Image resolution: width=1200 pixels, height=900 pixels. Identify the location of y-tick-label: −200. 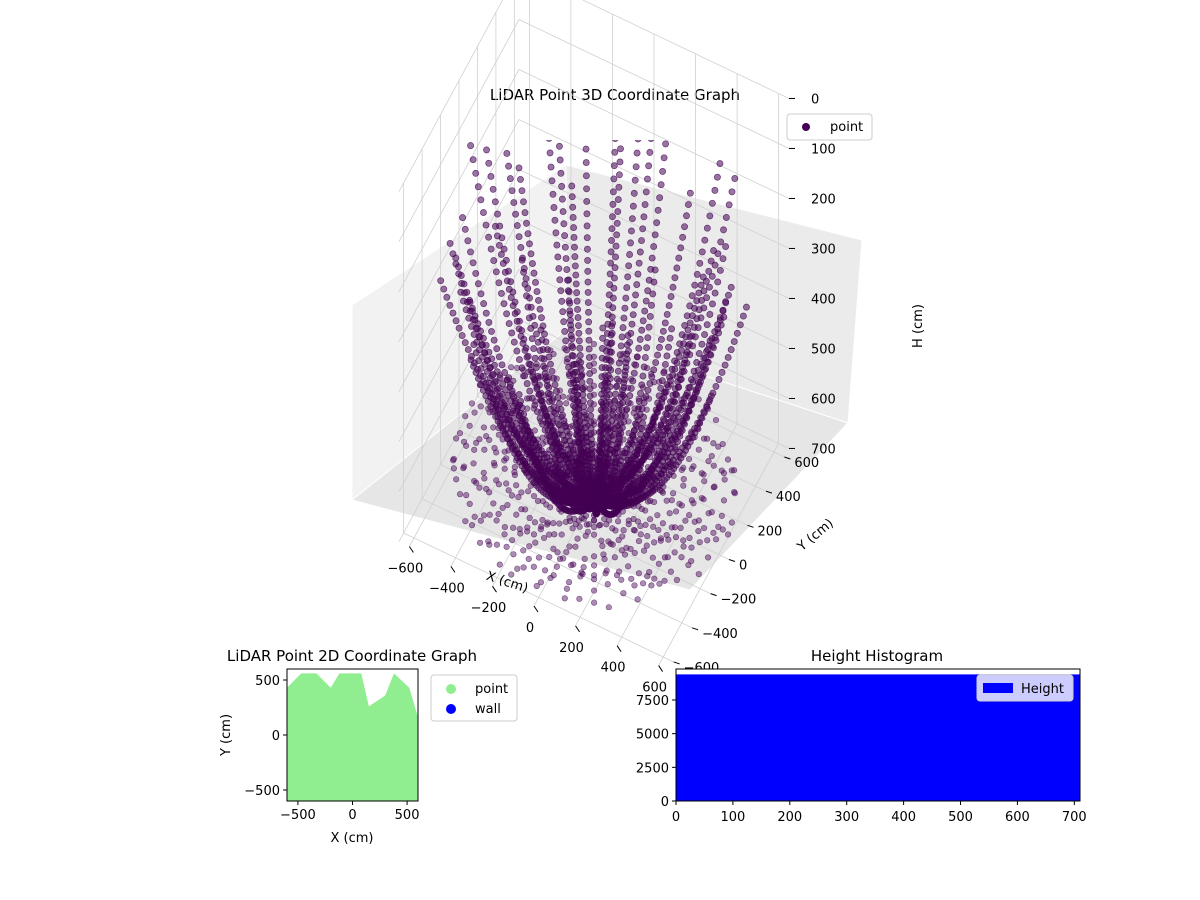
(739, 600).